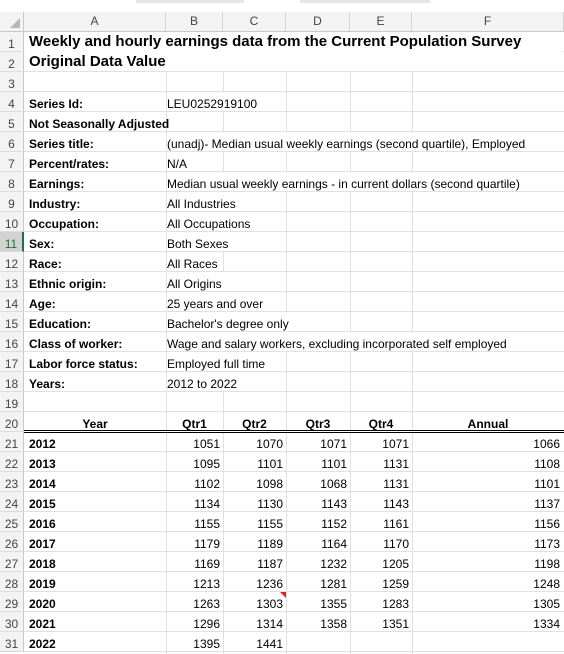 The width and height of the screenshot is (564, 654). Describe the element at coordinates (206, 624) in the screenshot. I see `value-cell: 1296` at that location.